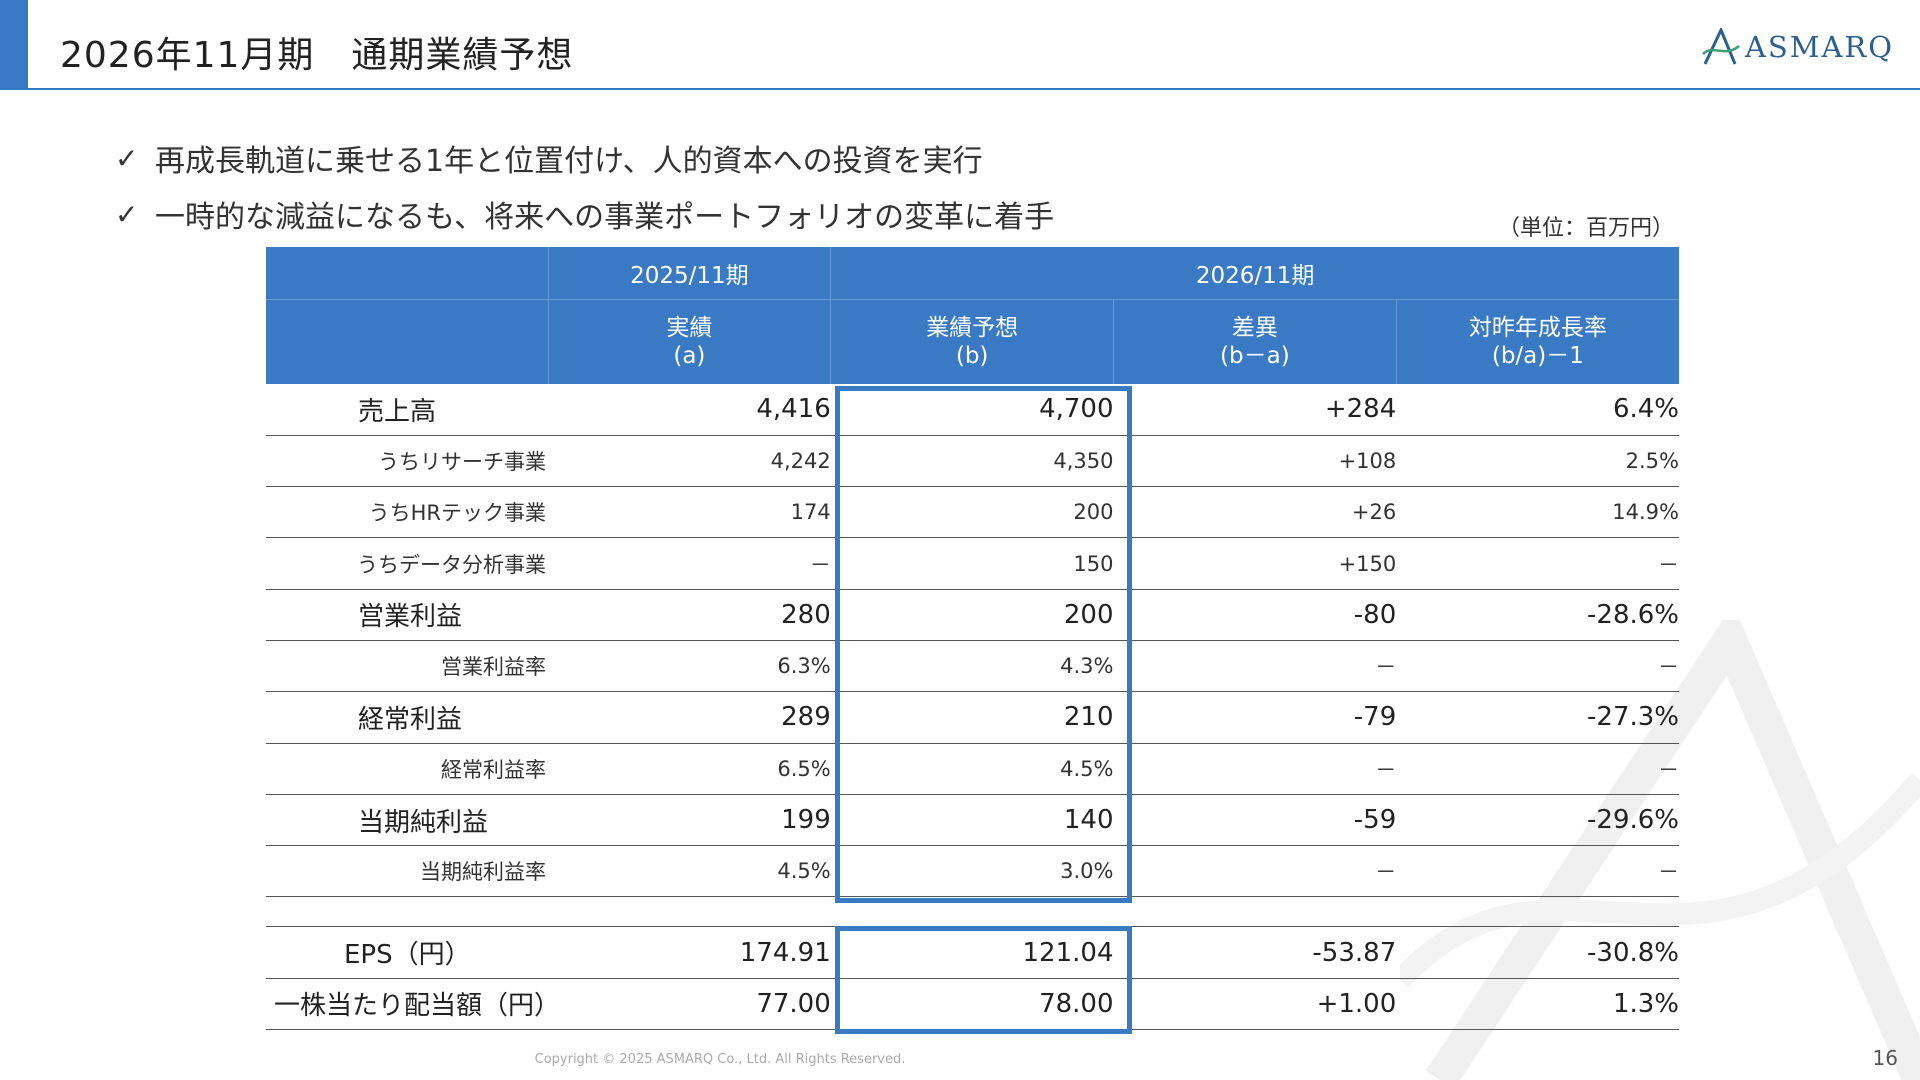  I want to click on slide-header: 2026年11月期 通期業績予想 ASMARQ, so click(960, 45).